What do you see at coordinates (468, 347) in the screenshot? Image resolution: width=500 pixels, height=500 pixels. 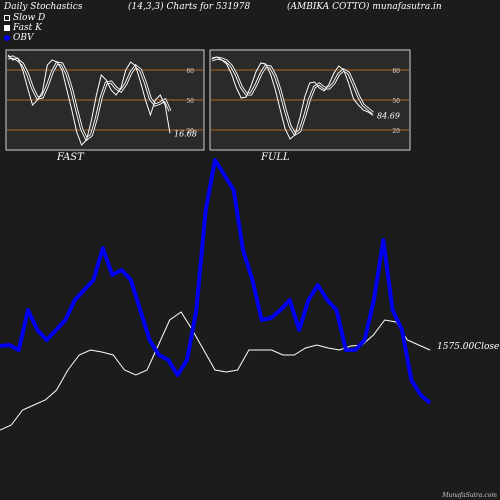 I see `close-price-label: 1575.00Close` at bounding box center [468, 347].